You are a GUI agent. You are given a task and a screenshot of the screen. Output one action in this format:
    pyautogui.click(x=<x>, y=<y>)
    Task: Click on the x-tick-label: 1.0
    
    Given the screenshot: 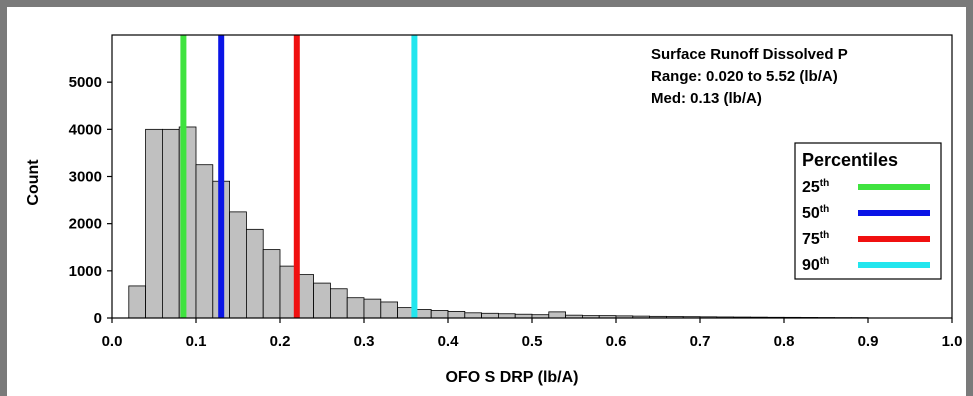 What is the action you would take?
    pyautogui.click(x=952, y=341)
    